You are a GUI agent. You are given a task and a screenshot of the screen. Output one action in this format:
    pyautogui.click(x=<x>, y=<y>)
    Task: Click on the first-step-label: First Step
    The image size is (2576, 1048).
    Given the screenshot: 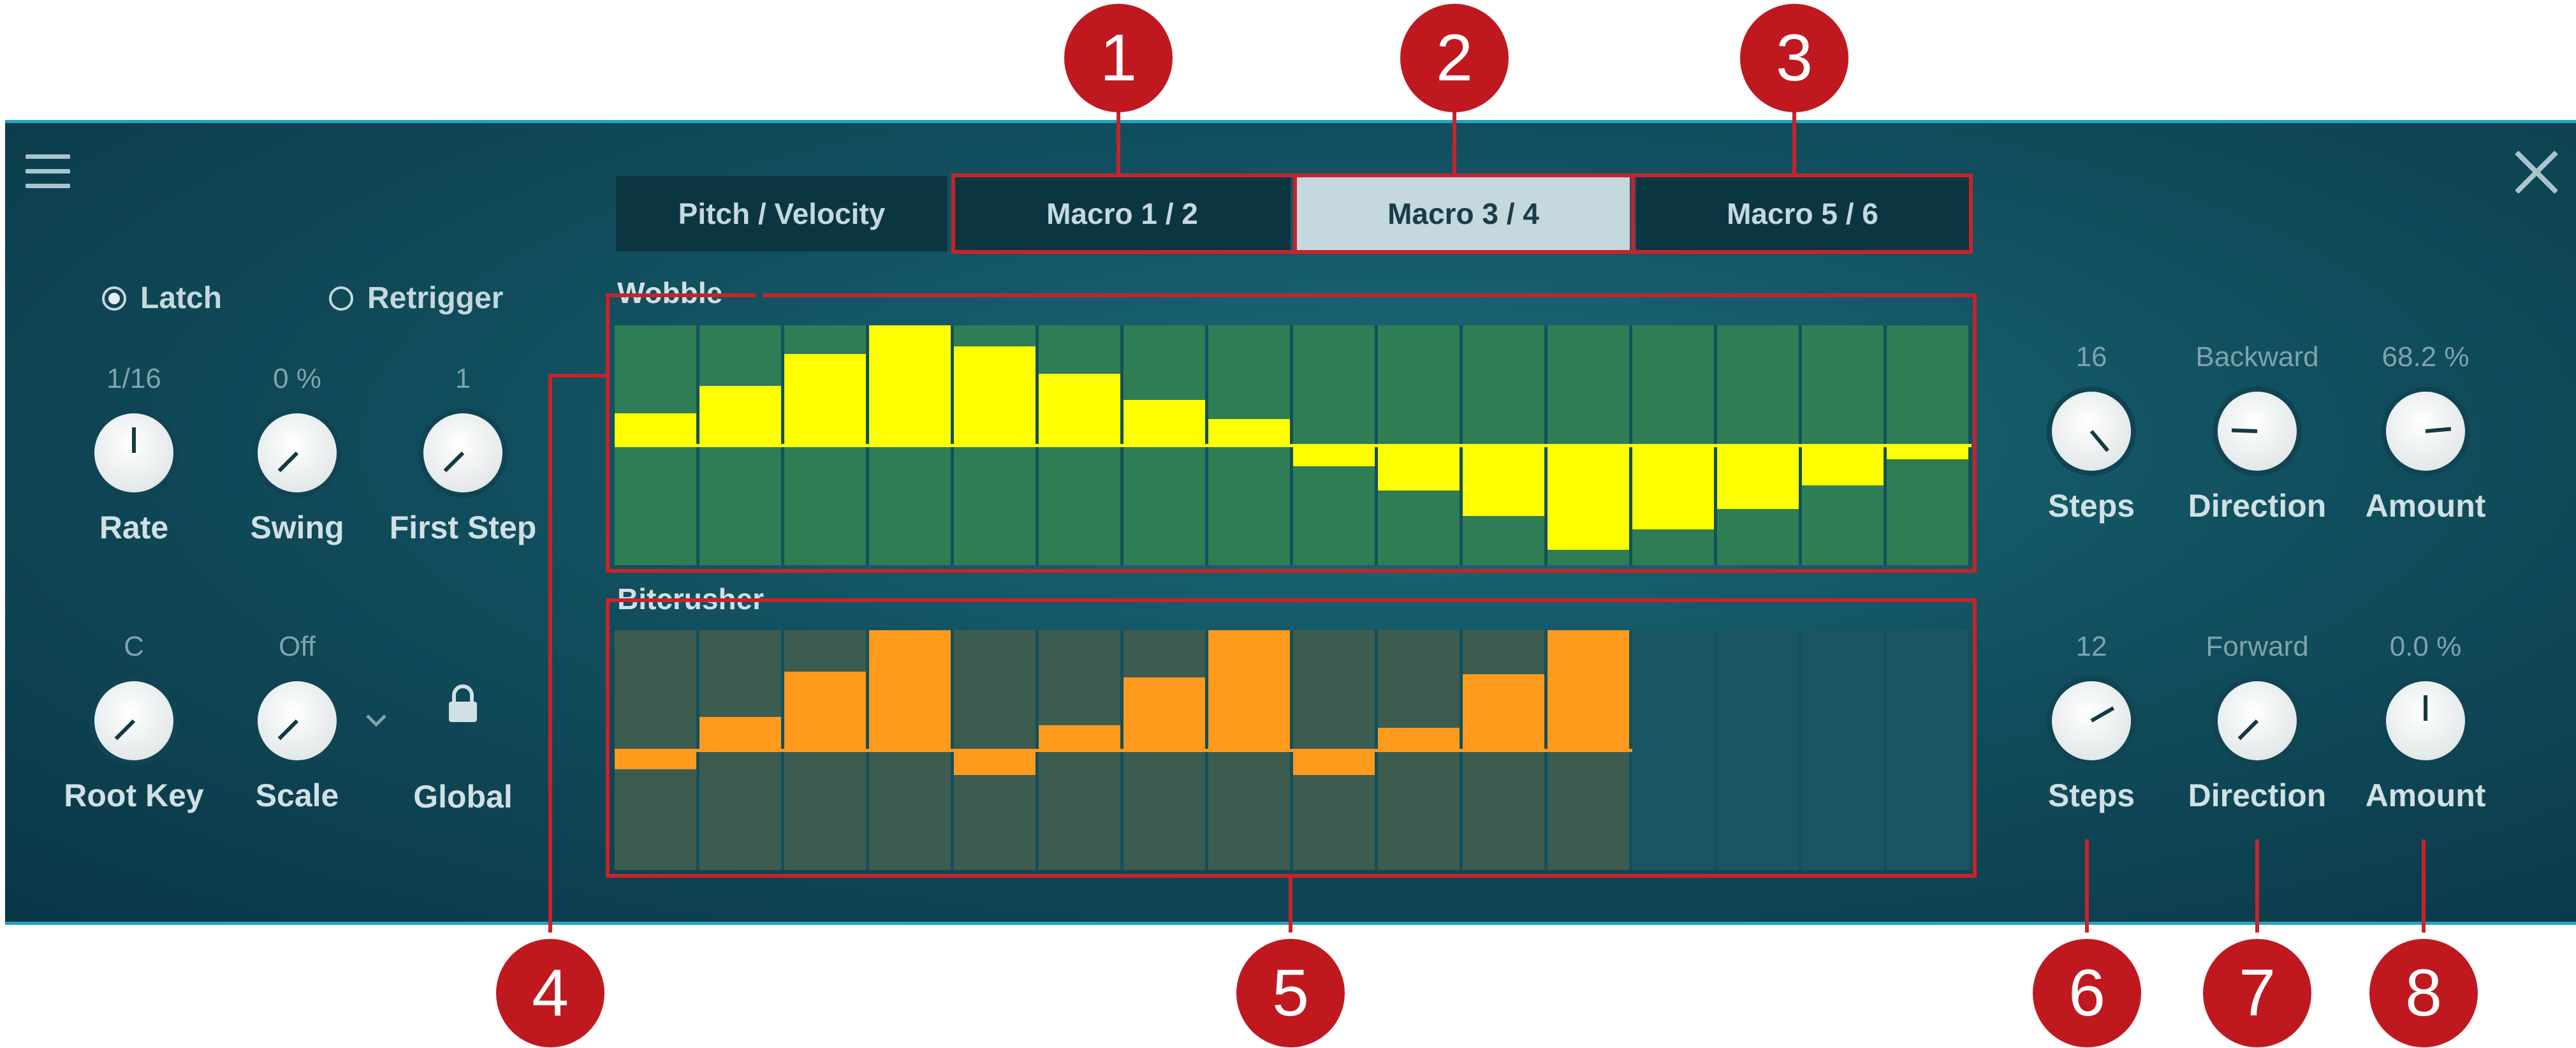 What is the action you would take?
    pyautogui.click(x=463, y=527)
    